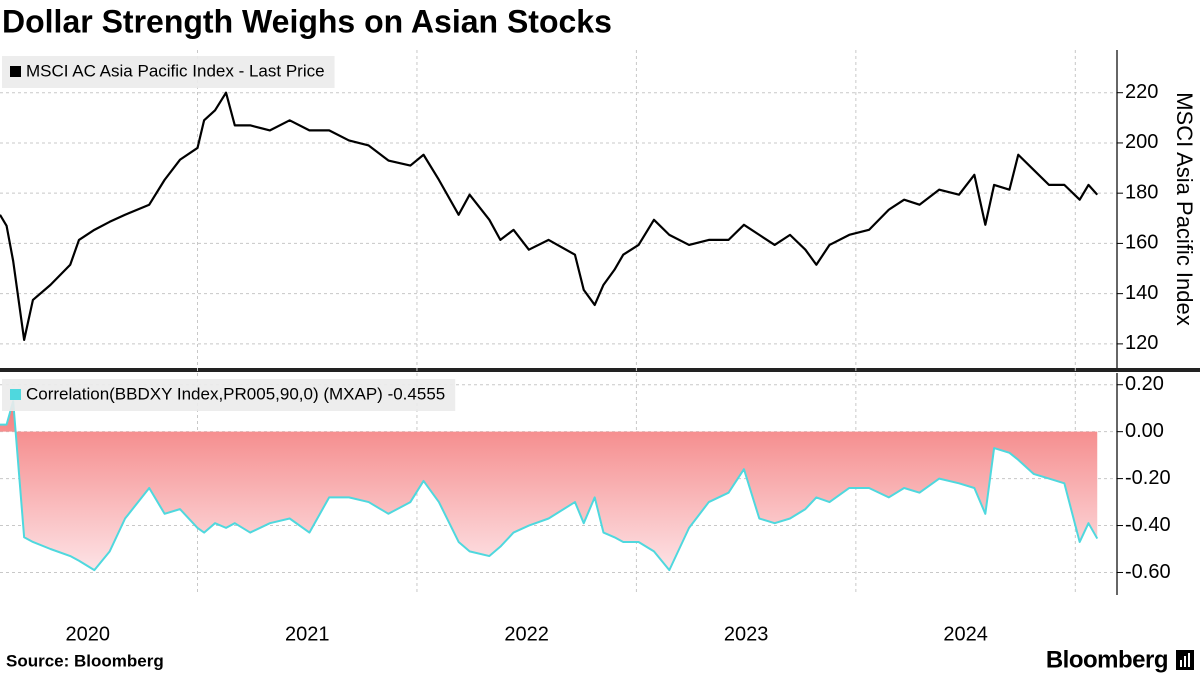  I want to click on y-tick-label: 200, so click(1141, 142).